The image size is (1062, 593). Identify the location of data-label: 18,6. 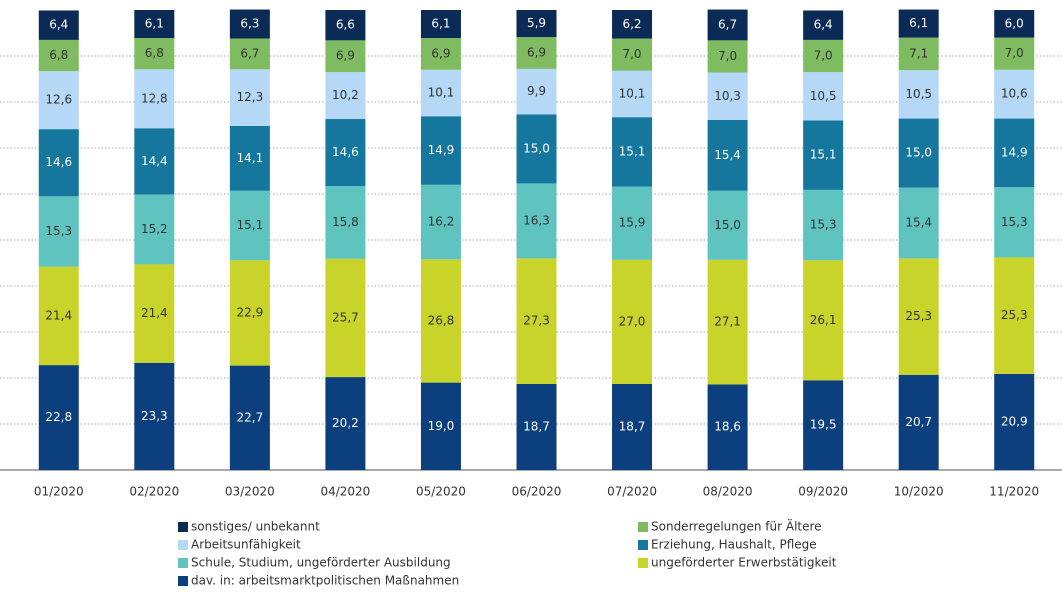
(727, 427).